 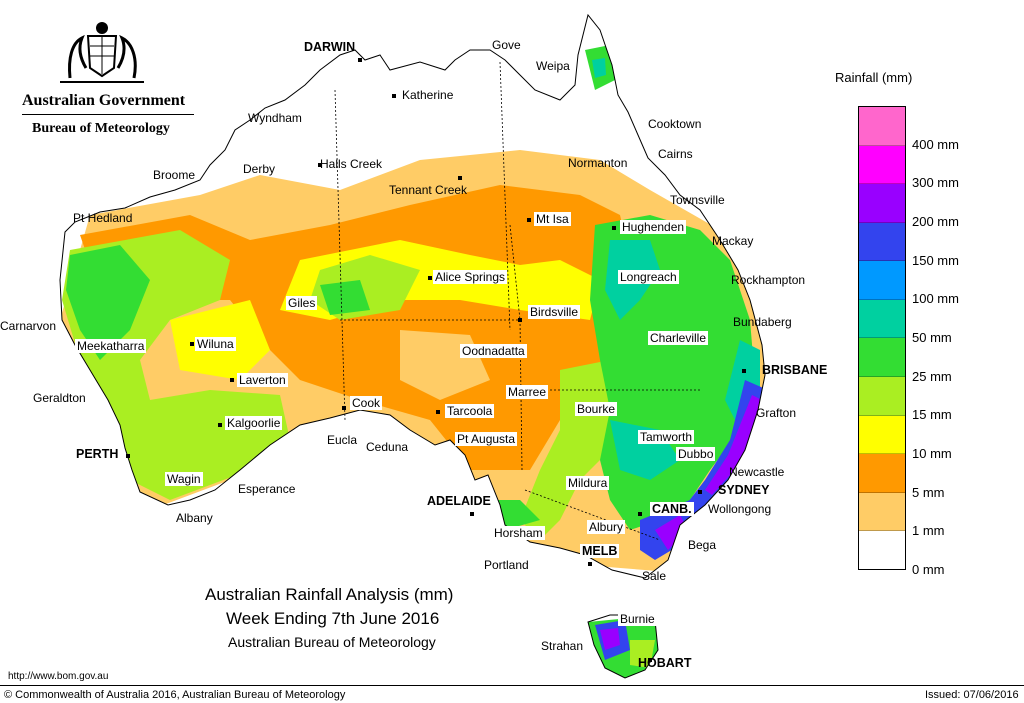 I want to click on place-wagin: Wagin, so click(x=184, y=479).